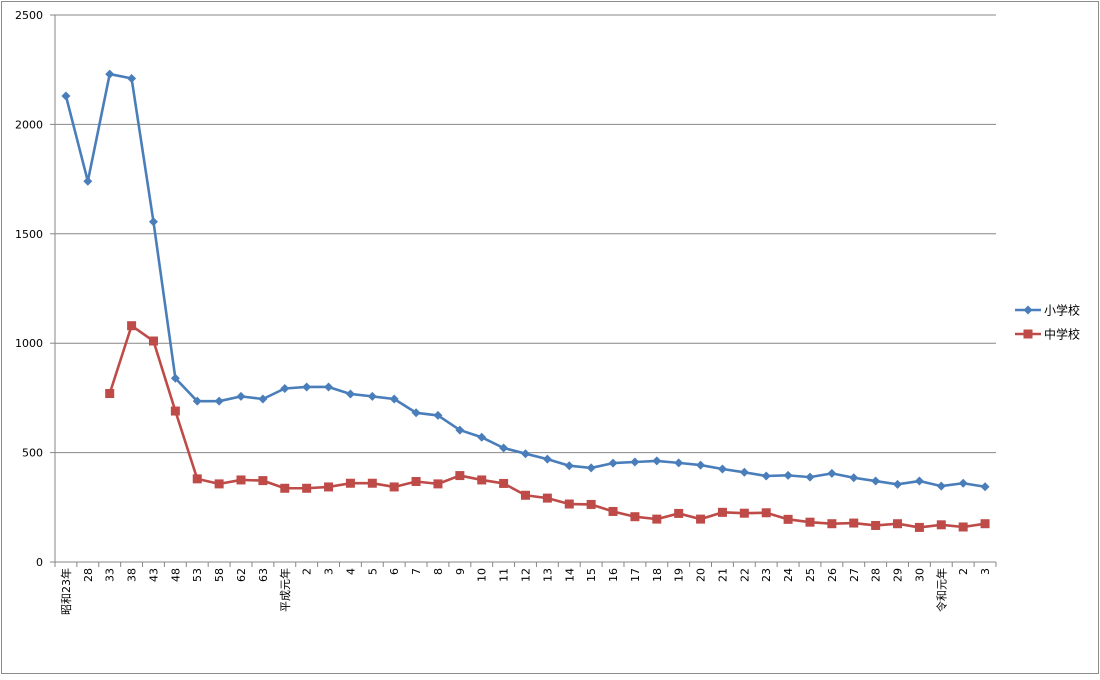 The image size is (1100, 680). What do you see at coordinates (29, 343) in the screenshot?
I see `y-tick-label: 1000` at bounding box center [29, 343].